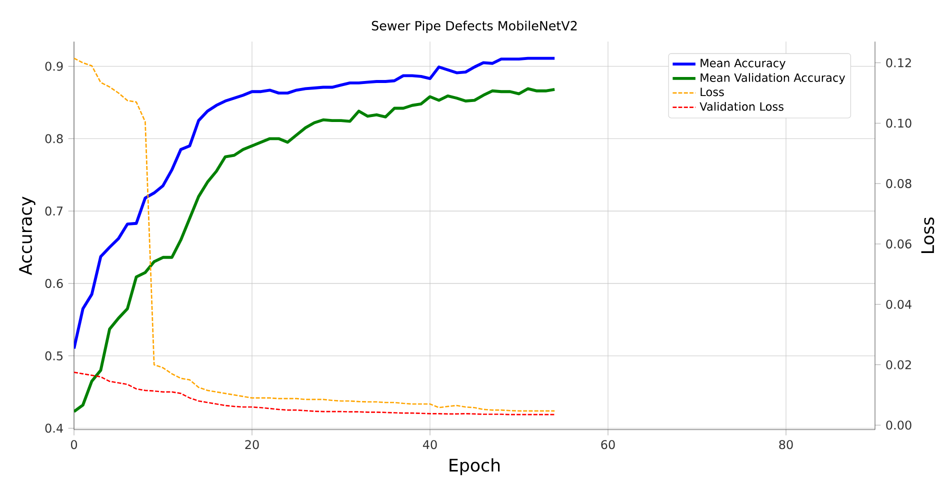 Image resolution: width=943 pixels, height=479 pixels. Describe the element at coordinates (474, 26) in the screenshot. I see `chart-title: Sewer Pipe Defects MobileNetV2` at that location.